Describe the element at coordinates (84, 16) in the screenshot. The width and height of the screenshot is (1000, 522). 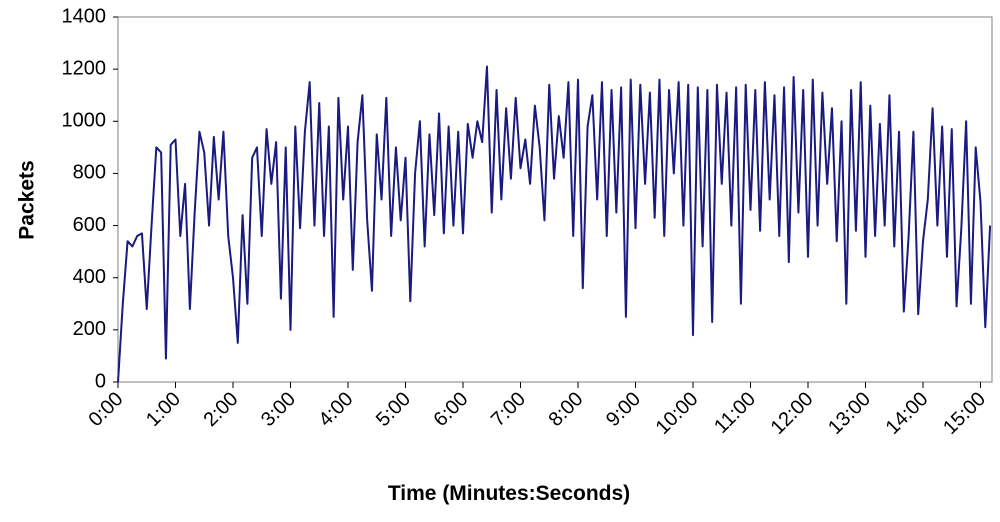
I see `y-tick-label: 1400` at that location.